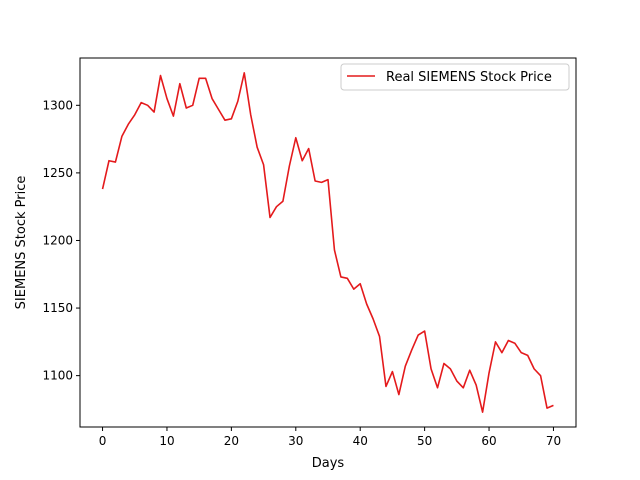  Describe the element at coordinates (553, 441) in the screenshot. I see `x-tick-label: 70` at that location.